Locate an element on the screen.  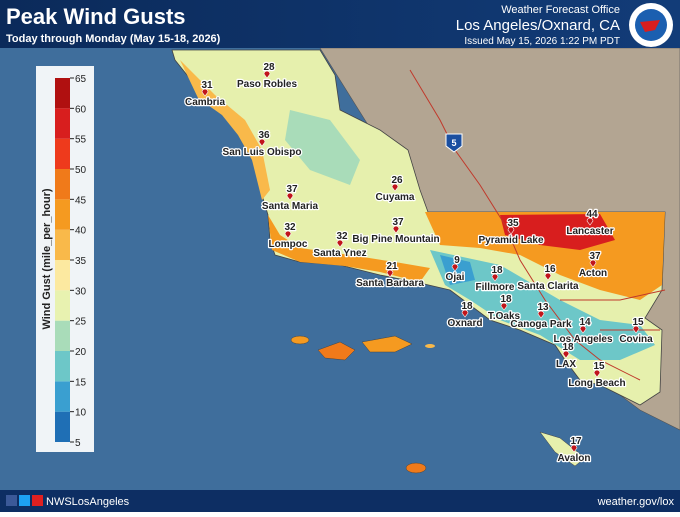
tick-label: 60 is located at coordinates (81, 109).